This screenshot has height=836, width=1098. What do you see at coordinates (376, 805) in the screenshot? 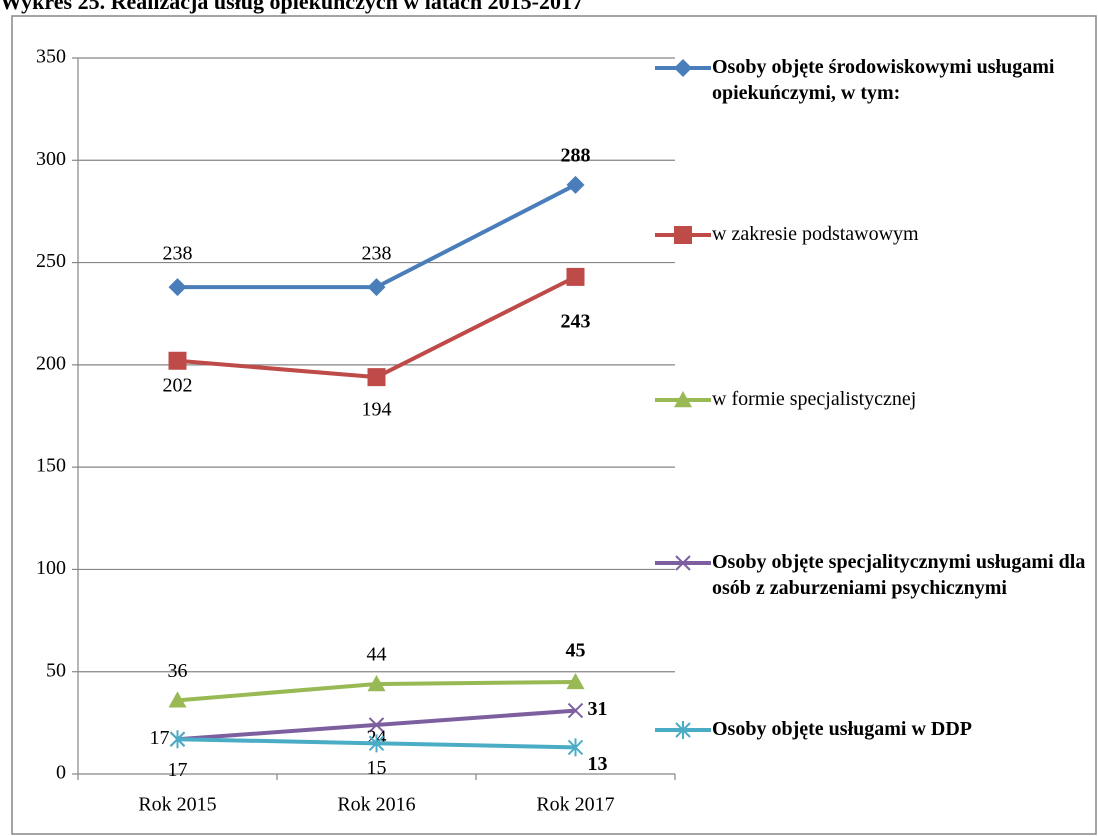
I see `x-tick-label: Rok 2016` at bounding box center [376, 805].